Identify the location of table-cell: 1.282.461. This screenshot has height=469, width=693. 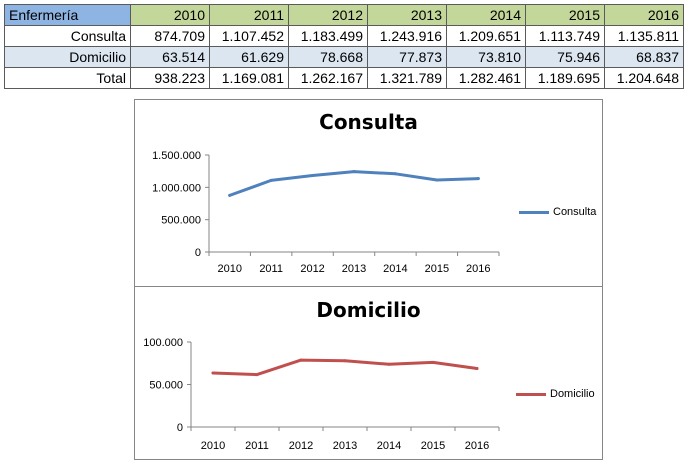
(486, 78).